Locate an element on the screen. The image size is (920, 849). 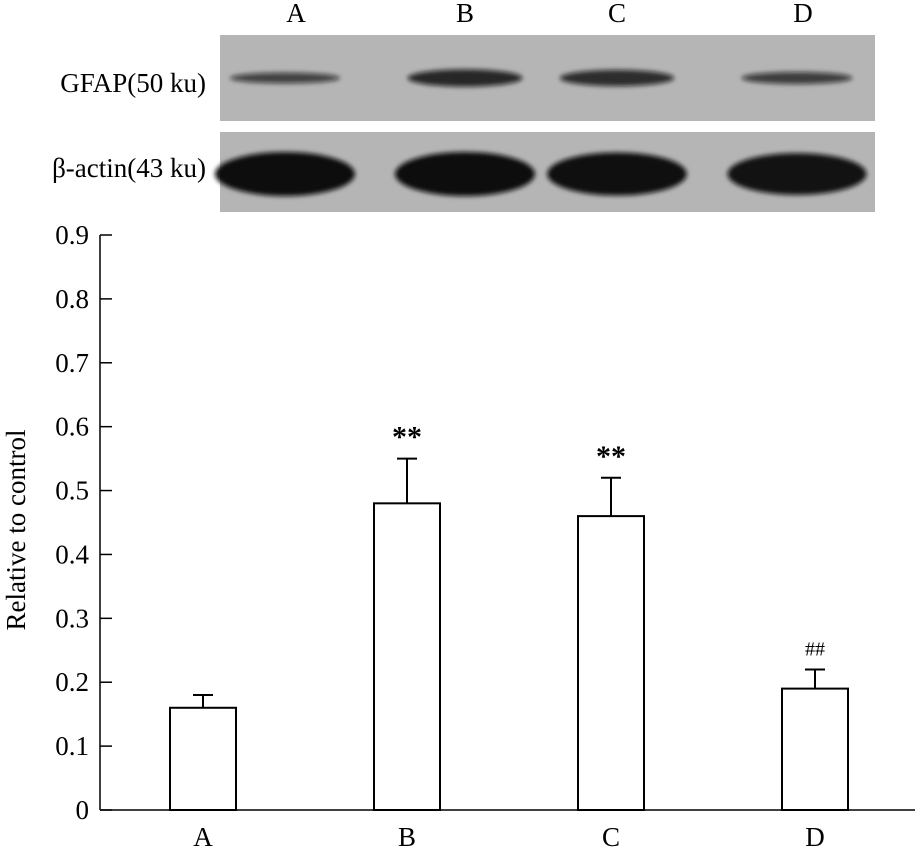
blot-lane-label: D is located at coordinates (803, 14).